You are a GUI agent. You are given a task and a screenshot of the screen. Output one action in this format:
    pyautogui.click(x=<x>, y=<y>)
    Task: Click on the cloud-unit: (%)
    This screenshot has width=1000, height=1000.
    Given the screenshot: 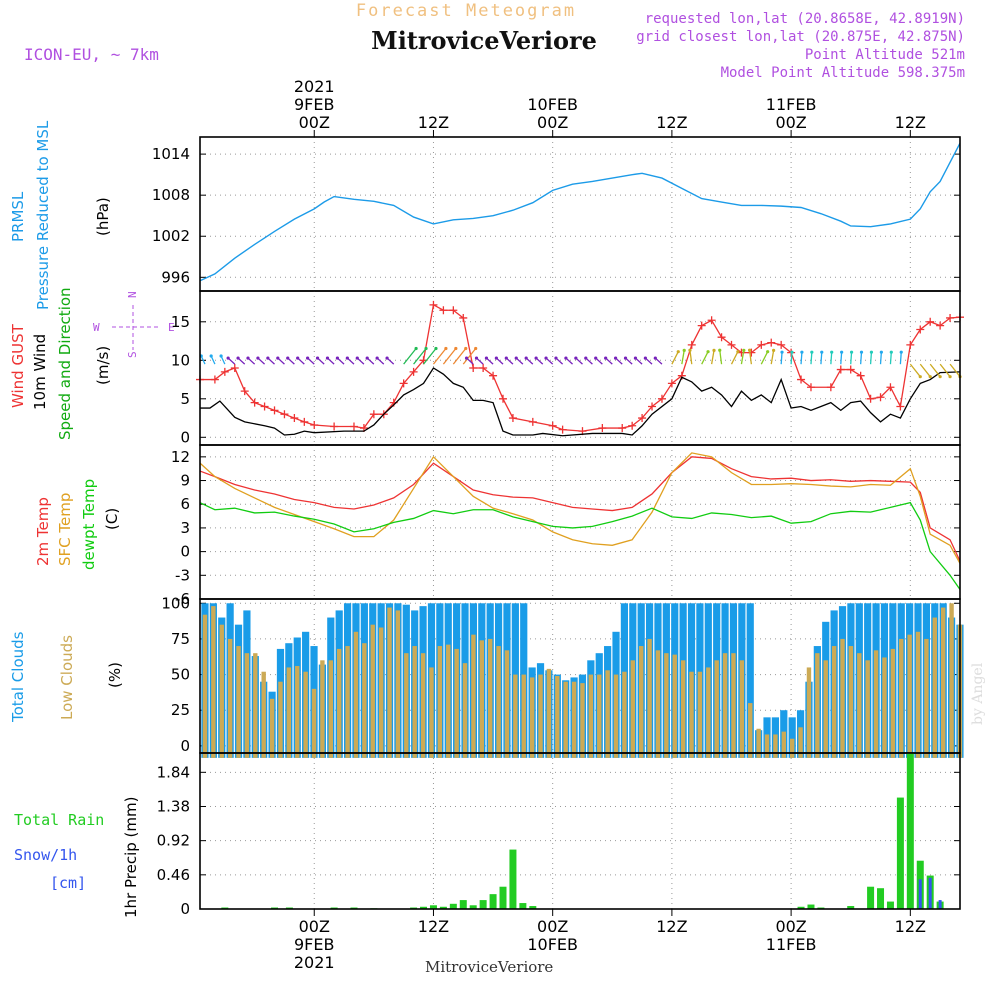 What is the action you would take?
    pyautogui.click(x=115, y=675)
    